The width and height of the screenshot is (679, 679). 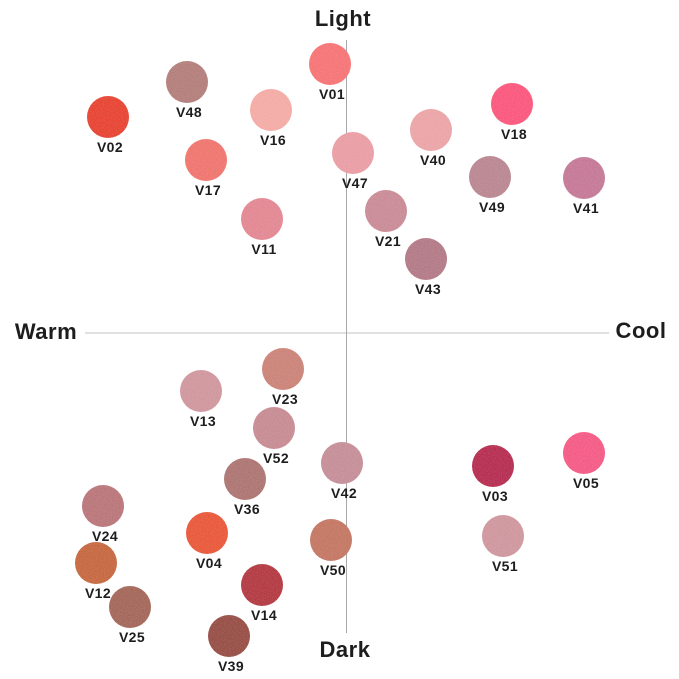 I want to click on swatch-label-v49: V49, so click(x=492, y=207).